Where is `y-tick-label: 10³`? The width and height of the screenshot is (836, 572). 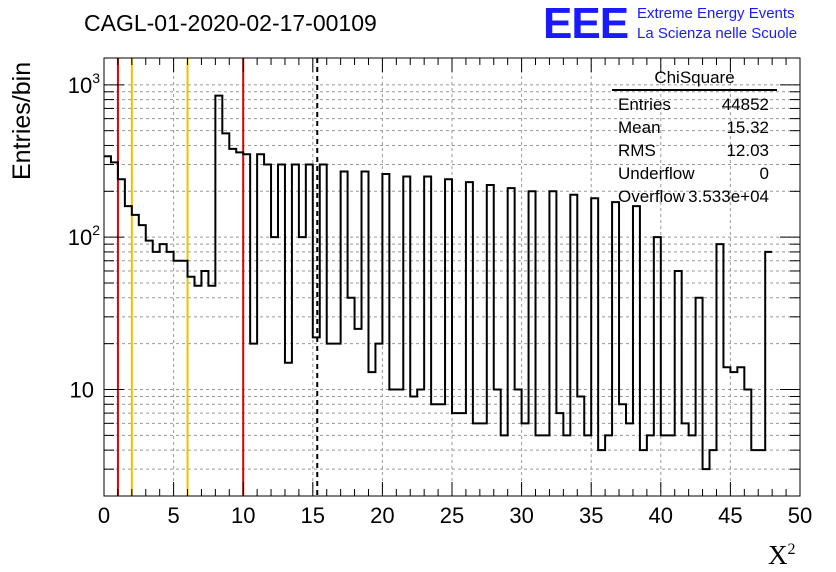 y-tick-label: 10³ is located at coordinates (84, 84).